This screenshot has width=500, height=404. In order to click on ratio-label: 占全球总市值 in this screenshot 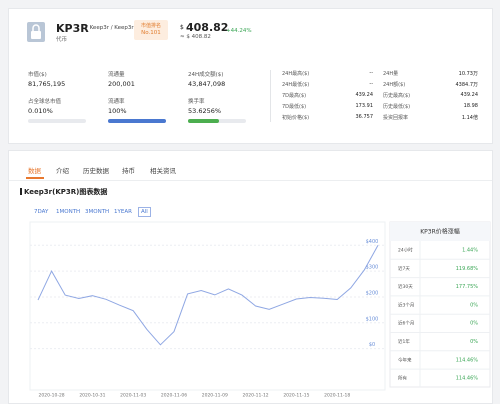, I will do `click(45, 102)`.